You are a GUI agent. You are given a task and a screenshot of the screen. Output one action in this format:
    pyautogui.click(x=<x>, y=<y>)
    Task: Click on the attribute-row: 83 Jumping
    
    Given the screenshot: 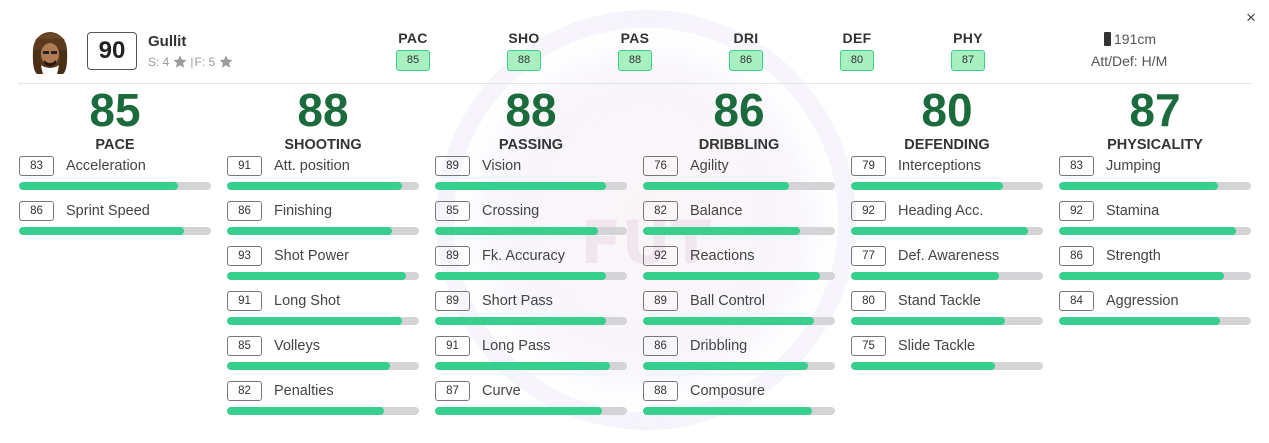 What is the action you would take?
    pyautogui.click(x=1155, y=177)
    